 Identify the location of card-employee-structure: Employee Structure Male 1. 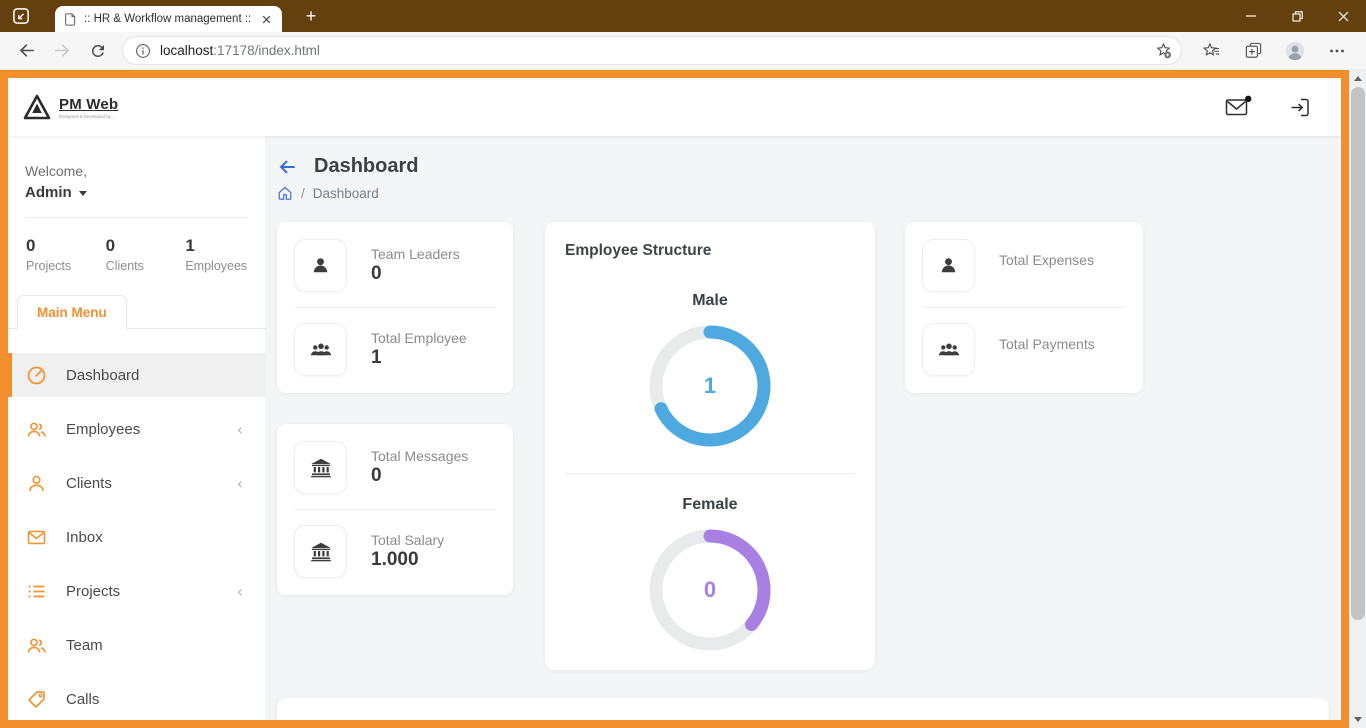
(710, 446).